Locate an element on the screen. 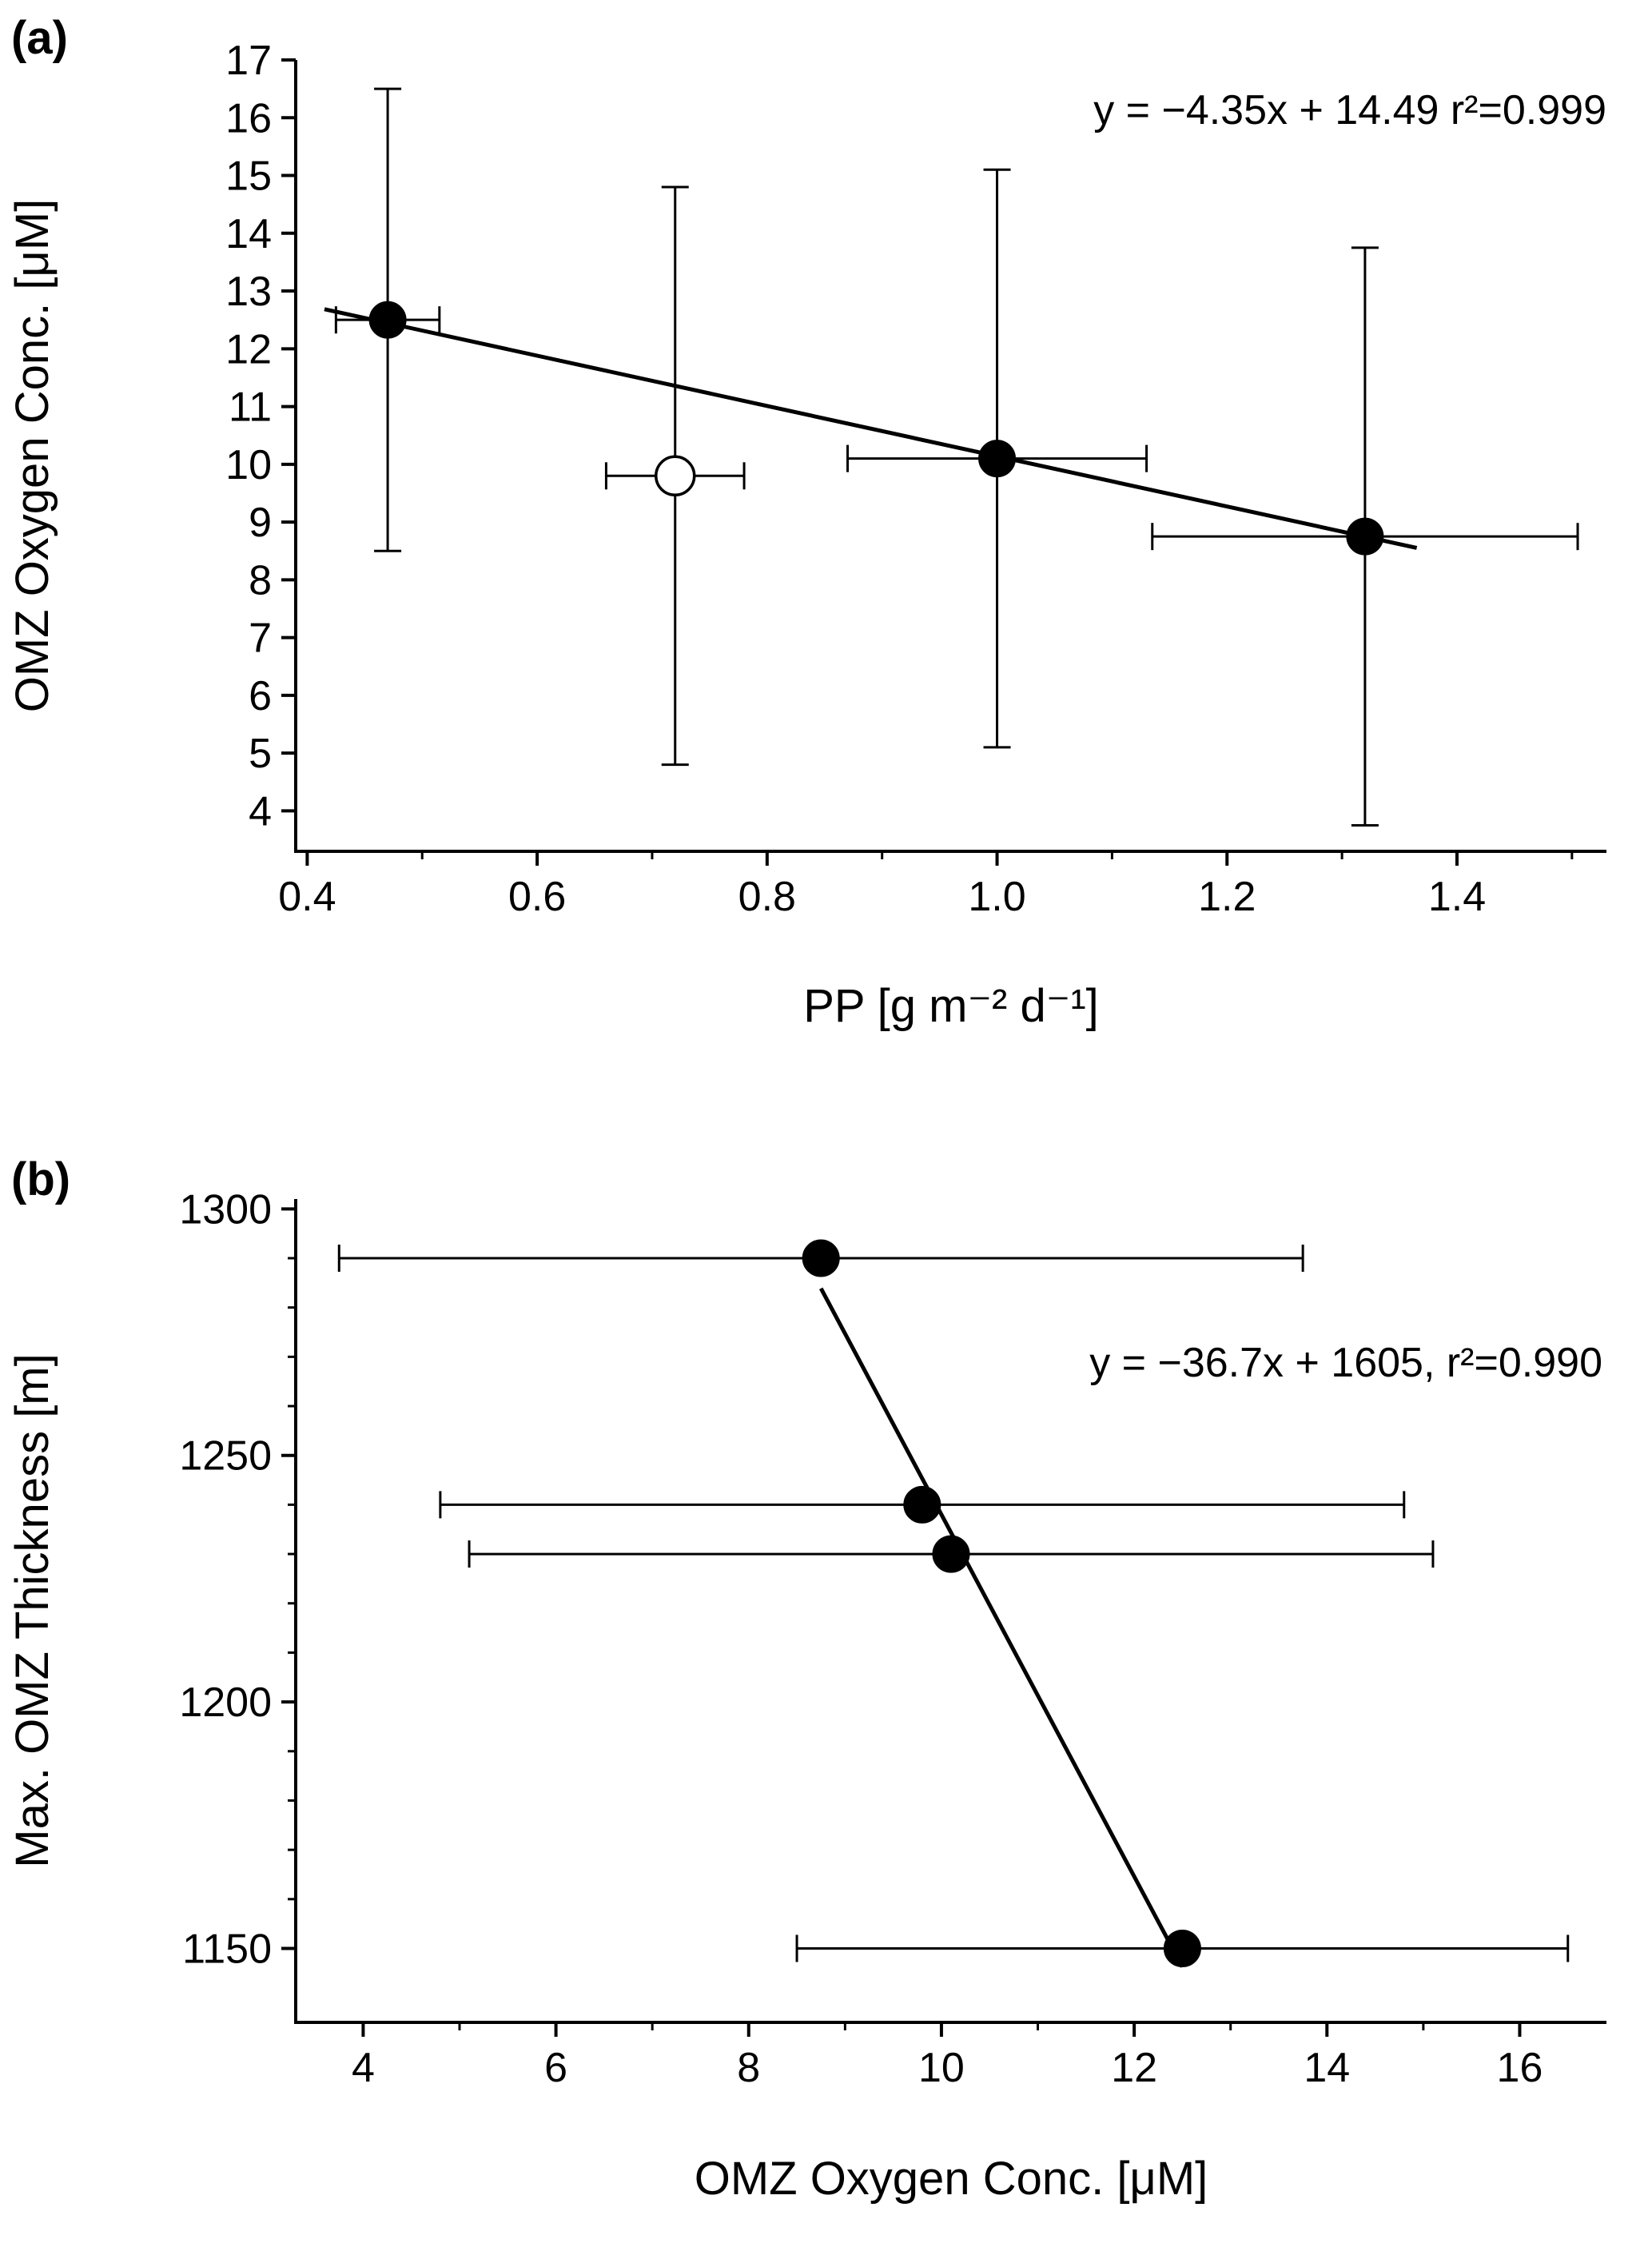  panel-a-label: (a) is located at coordinates (39, 38).